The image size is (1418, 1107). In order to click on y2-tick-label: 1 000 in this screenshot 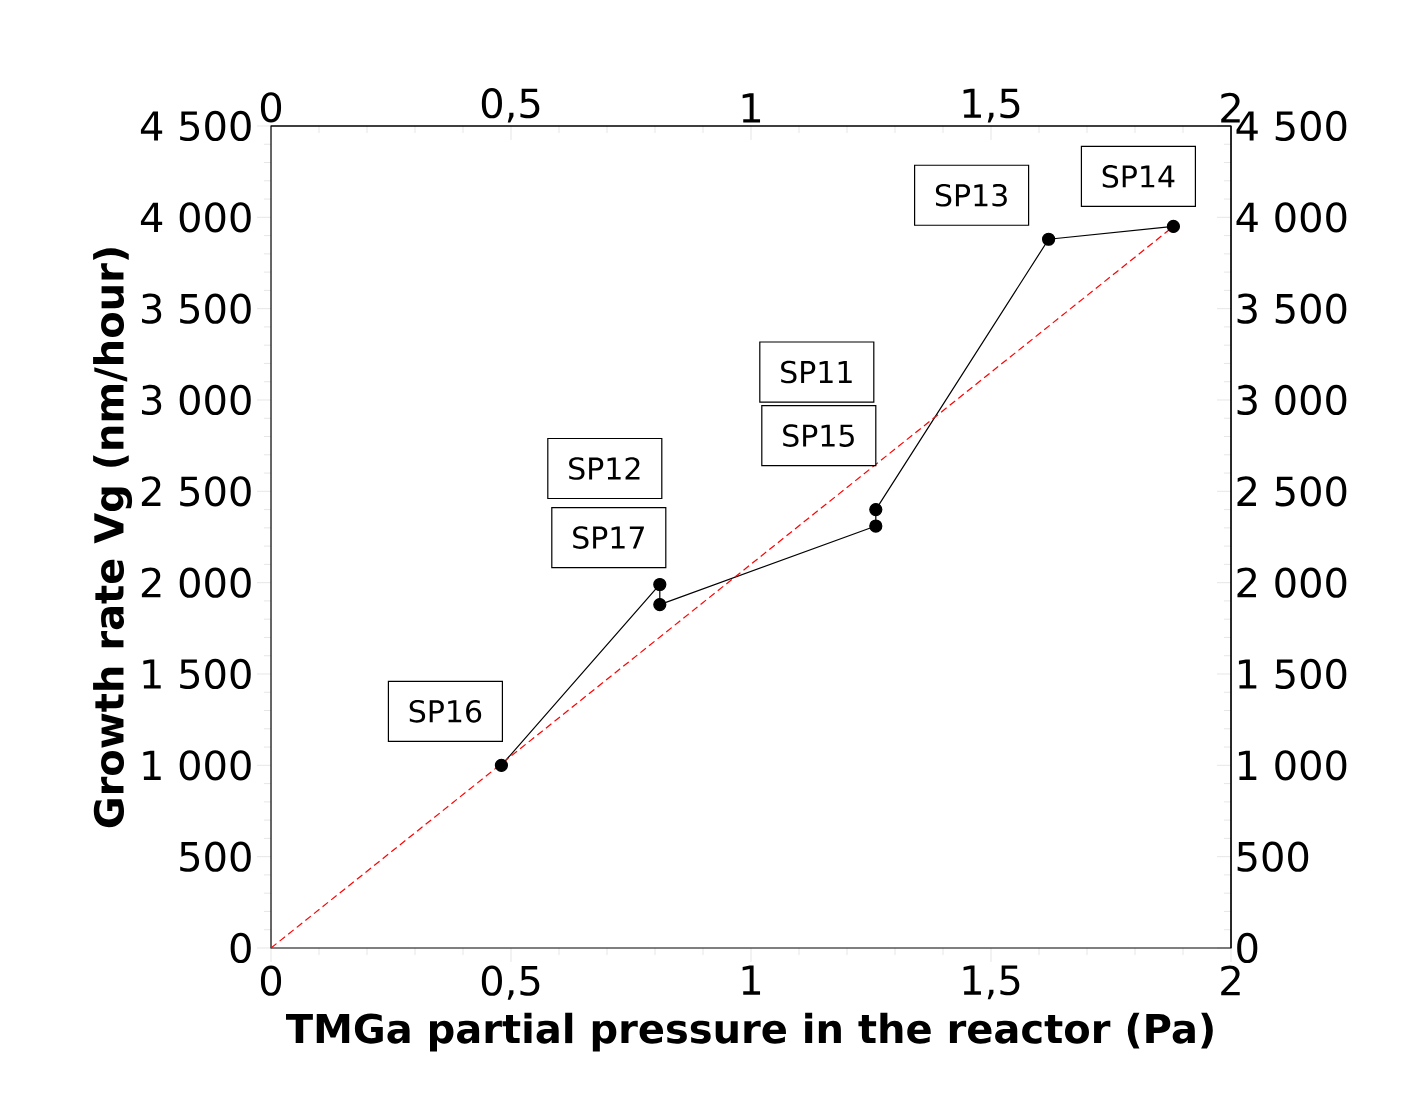, I will do `click(1292, 765)`.